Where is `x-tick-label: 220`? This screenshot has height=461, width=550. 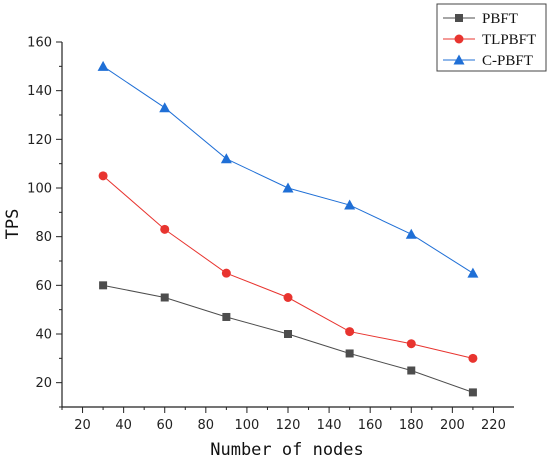
x-tick-label: 220 is located at coordinates (493, 425).